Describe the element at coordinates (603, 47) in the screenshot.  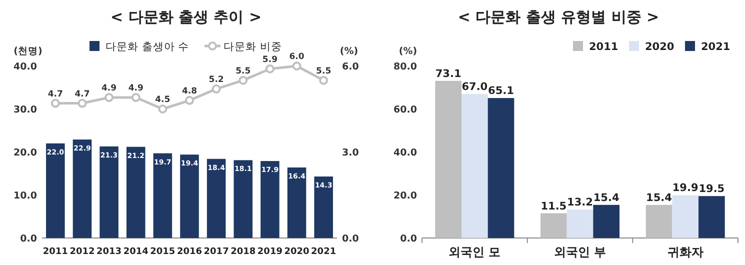
I see `legend-label: 2011` at that location.